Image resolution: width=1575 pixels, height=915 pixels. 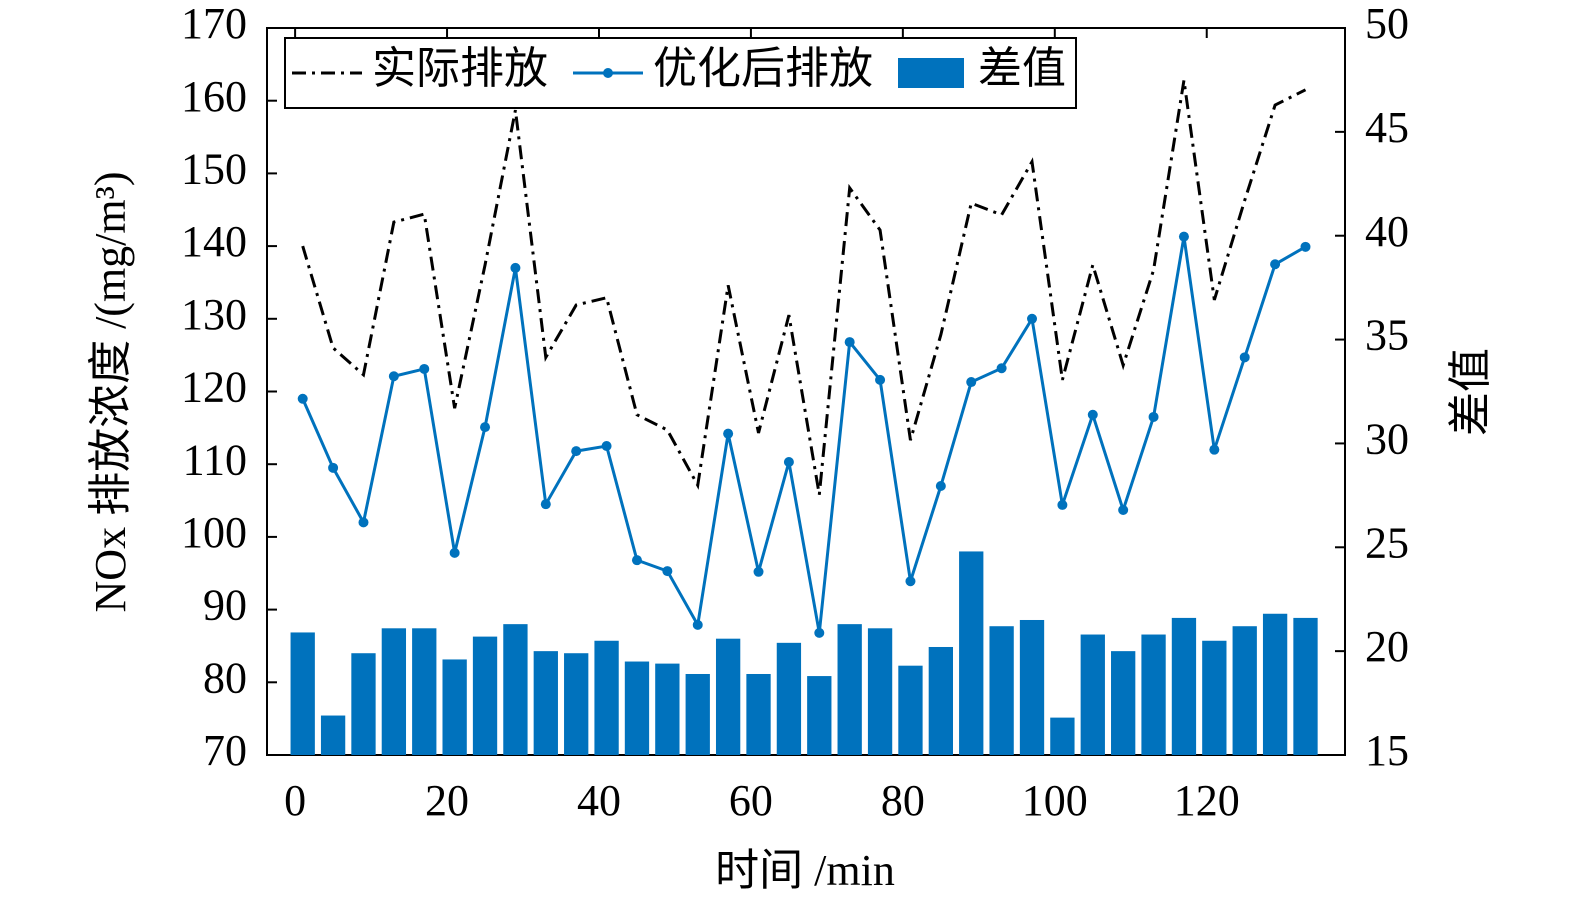 What do you see at coordinates (903, 800) in the screenshot?
I see `x-tick-label: 80` at bounding box center [903, 800].